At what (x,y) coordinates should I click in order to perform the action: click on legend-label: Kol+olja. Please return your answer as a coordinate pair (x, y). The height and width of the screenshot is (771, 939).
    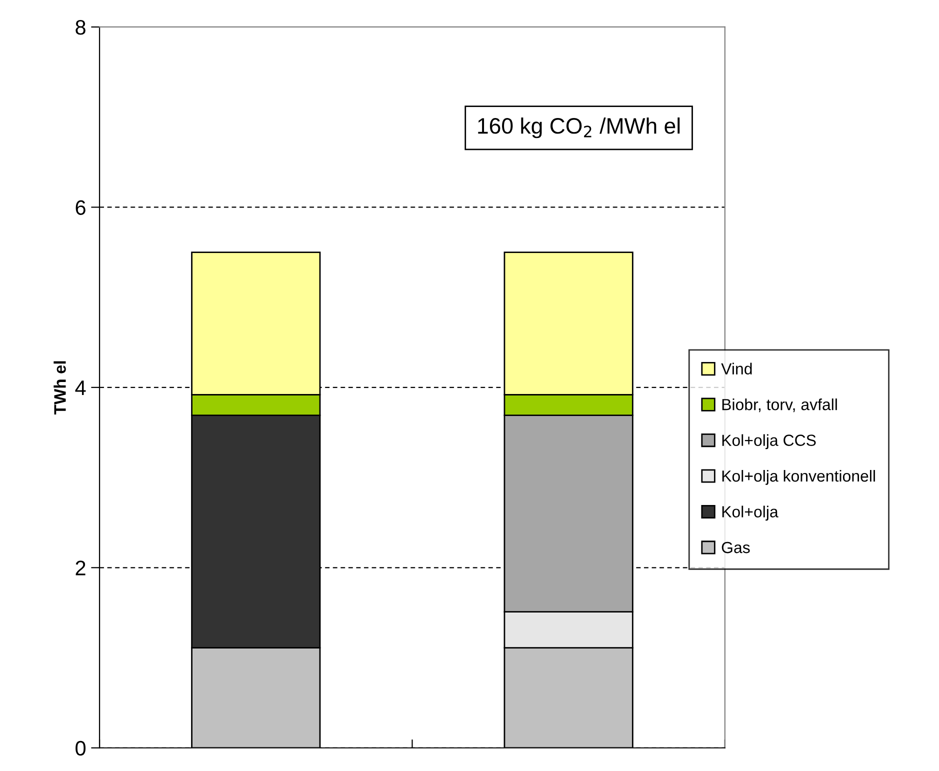
    Looking at the image, I should click on (750, 513).